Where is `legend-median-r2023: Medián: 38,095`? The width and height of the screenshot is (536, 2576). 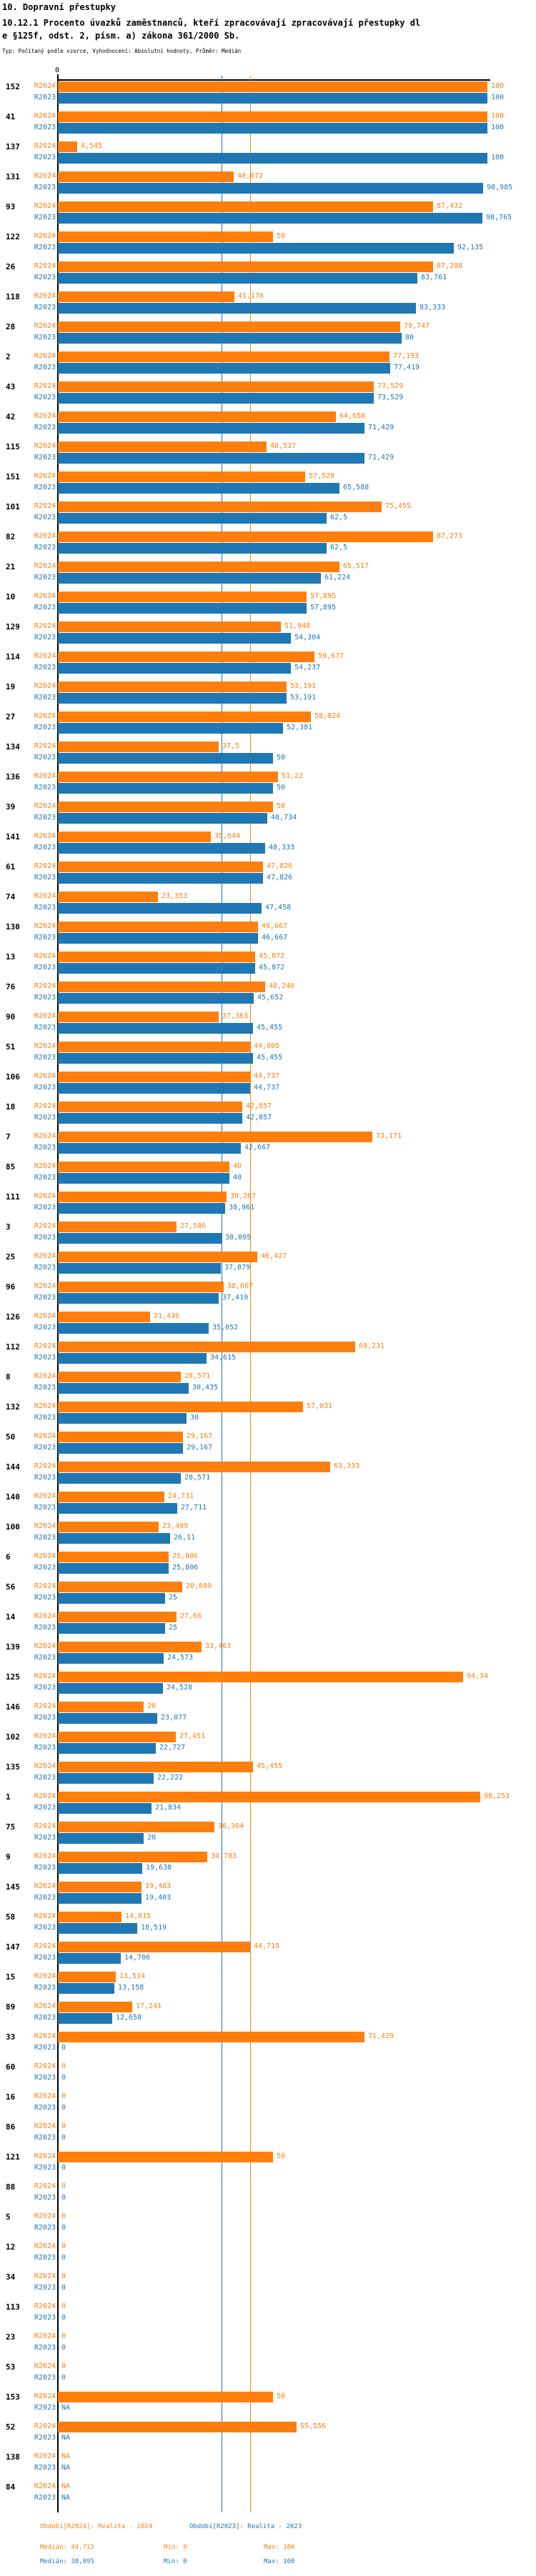 legend-median-r2023: Medián: 38,095 is located at coordinates (67, 2561).